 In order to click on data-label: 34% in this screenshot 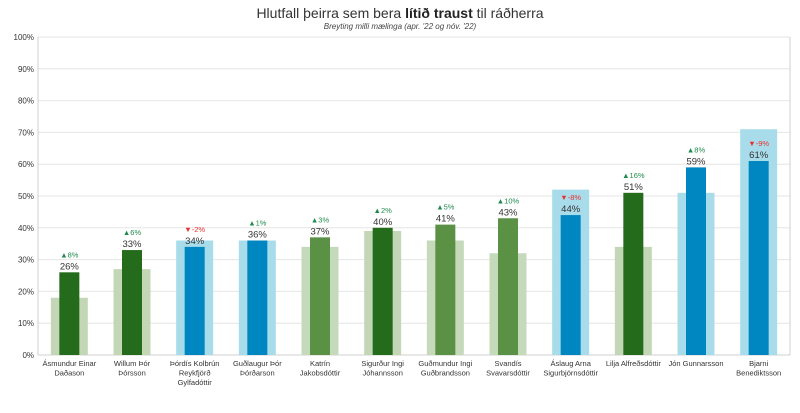, I will do `click(195, 241)`.